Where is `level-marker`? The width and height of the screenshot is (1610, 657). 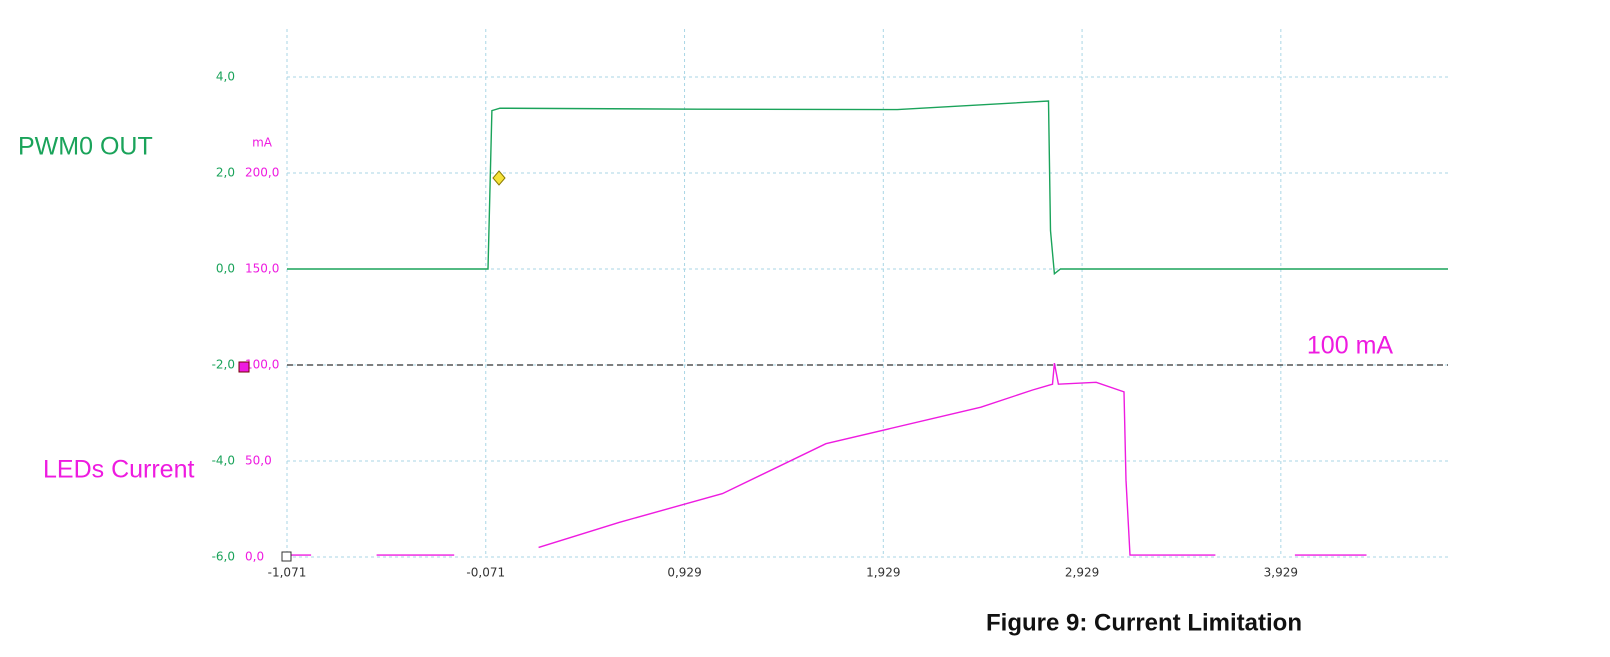
level-marker is located at coordinates (244, 367).